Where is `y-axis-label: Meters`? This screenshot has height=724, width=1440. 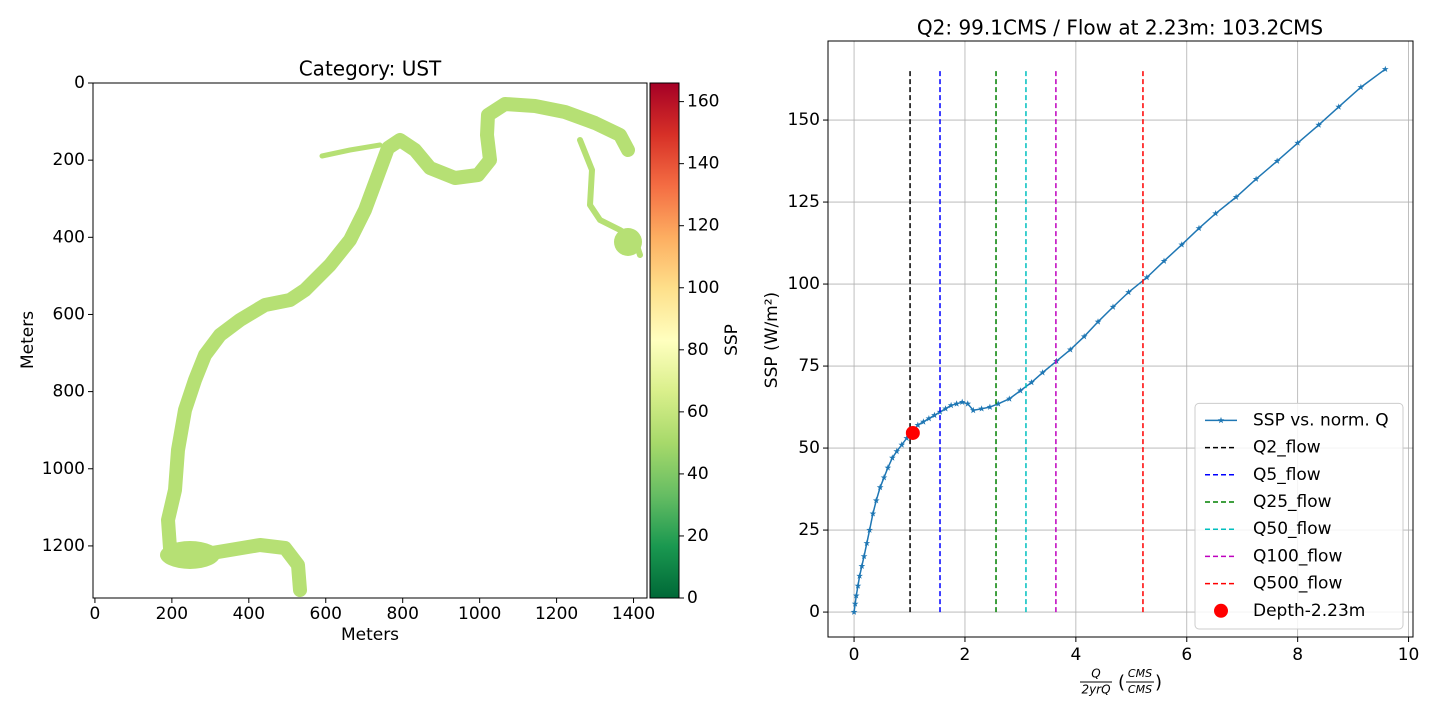 y-axis-label: Meters is located at coordinates (28, 340).